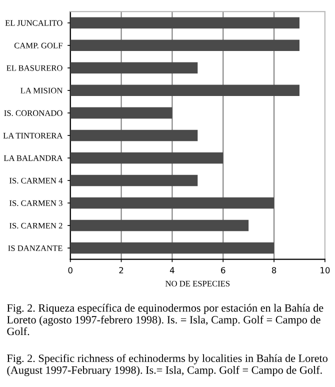 The width and height of the screenshot is (335, 387). What do you see at coordinates (325, 270) in the screenshot?
I see `x-tick-label: 10` at bounding box center [325, 270].